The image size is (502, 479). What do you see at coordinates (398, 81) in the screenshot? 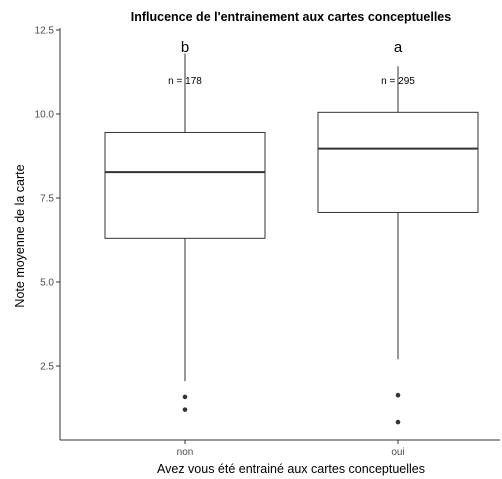
I see `sample-size-label: n = 295` at bounding box center [398, 81].